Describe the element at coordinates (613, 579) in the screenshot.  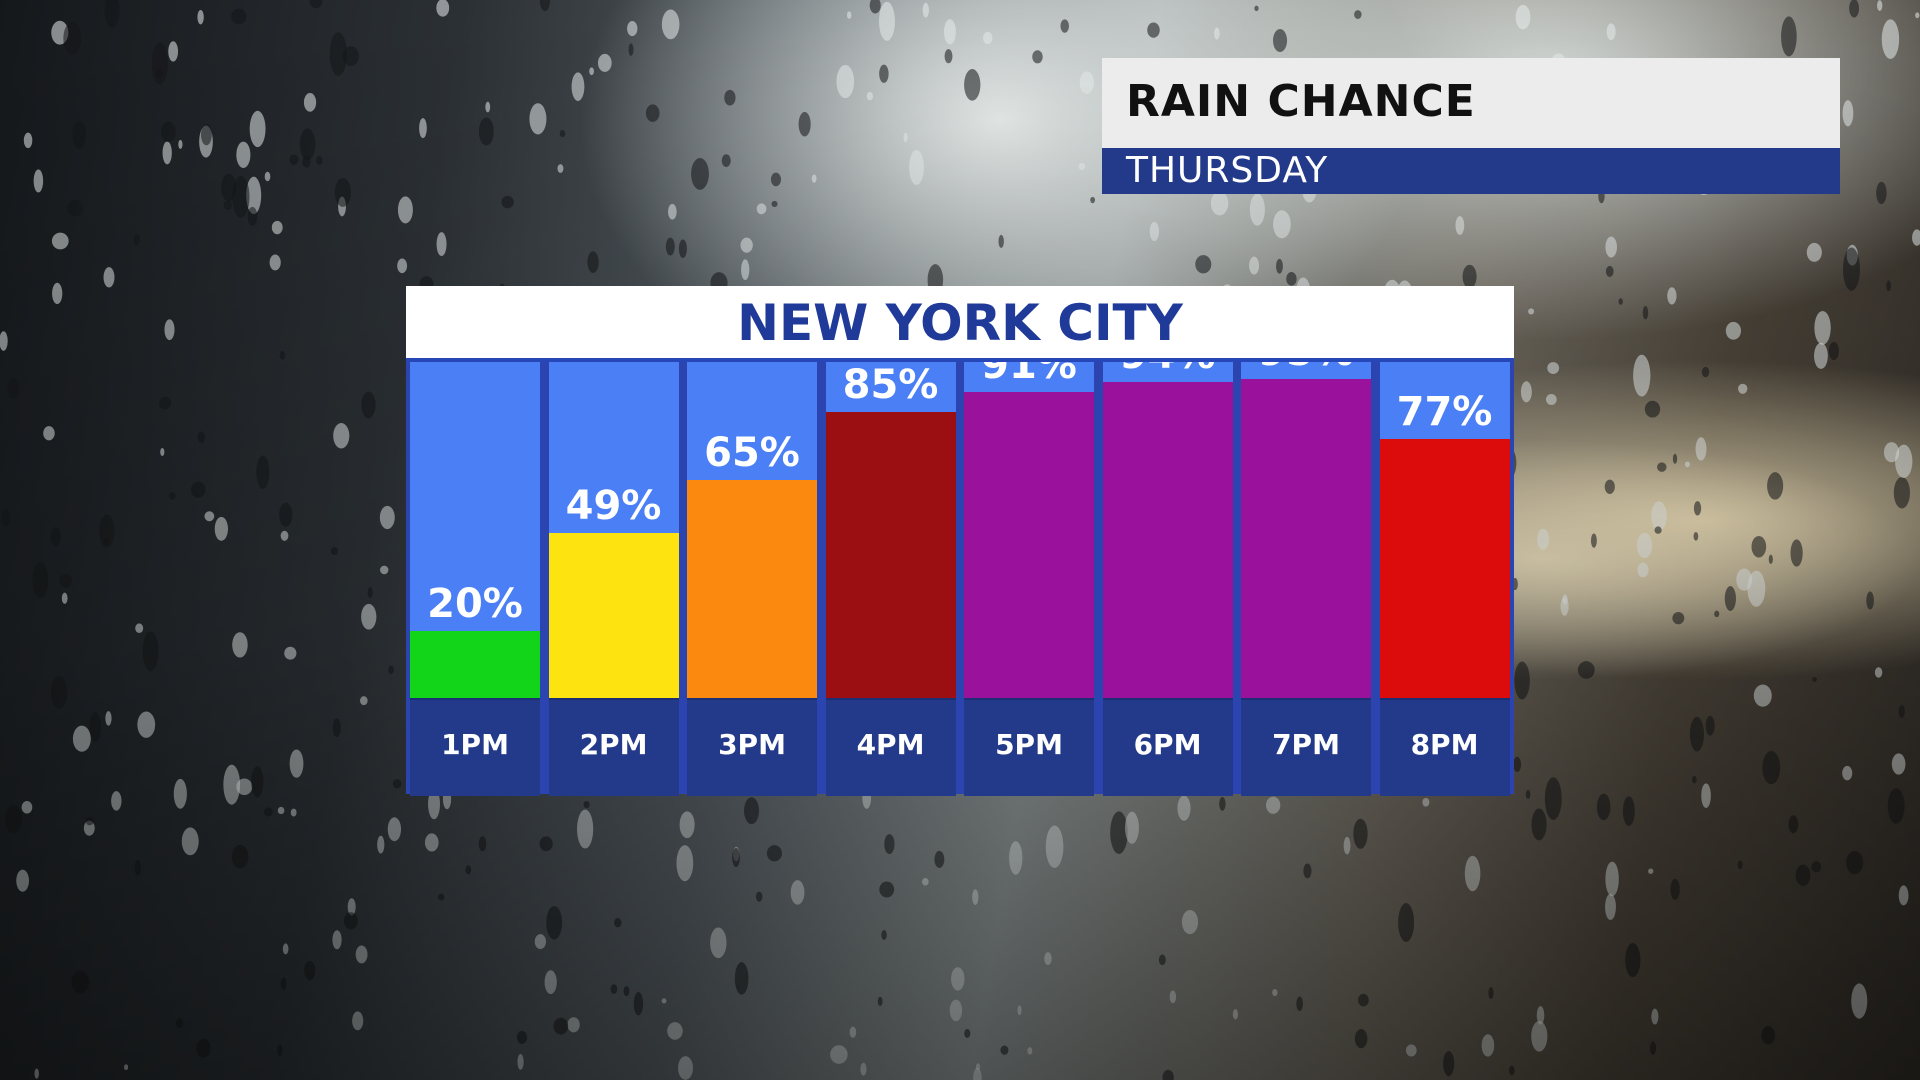
I see `bar-column: 49% 2PM` at that location.